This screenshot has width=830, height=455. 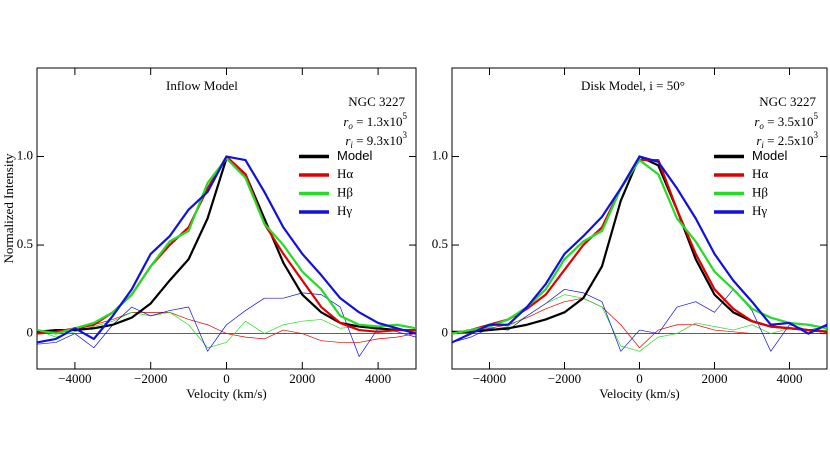 I want to click on panel-title: Inflow Model, so click(x=202, y=85).